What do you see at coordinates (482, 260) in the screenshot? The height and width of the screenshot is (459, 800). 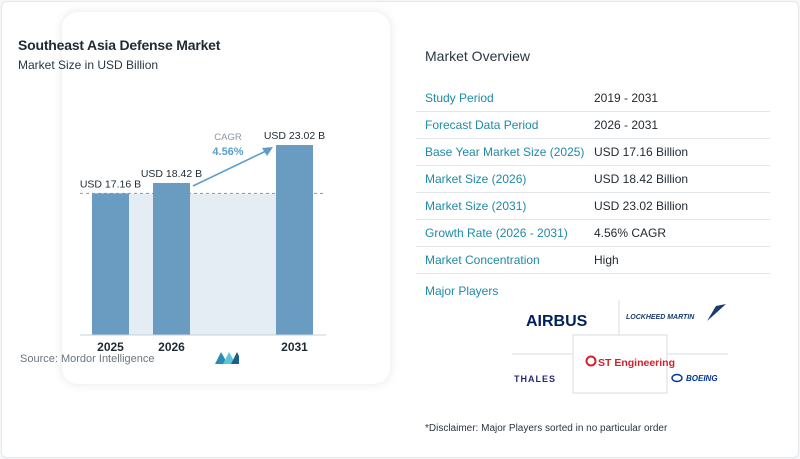 I see `overview-label: Market Concentration` at bounding box center [482, 260].